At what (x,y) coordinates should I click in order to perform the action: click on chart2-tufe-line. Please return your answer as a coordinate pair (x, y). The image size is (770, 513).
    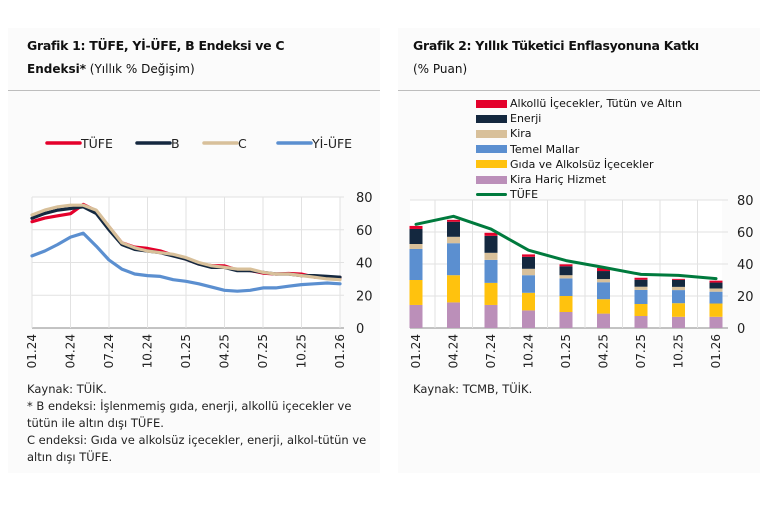
    Looking at the image, I should click on (566, 247).